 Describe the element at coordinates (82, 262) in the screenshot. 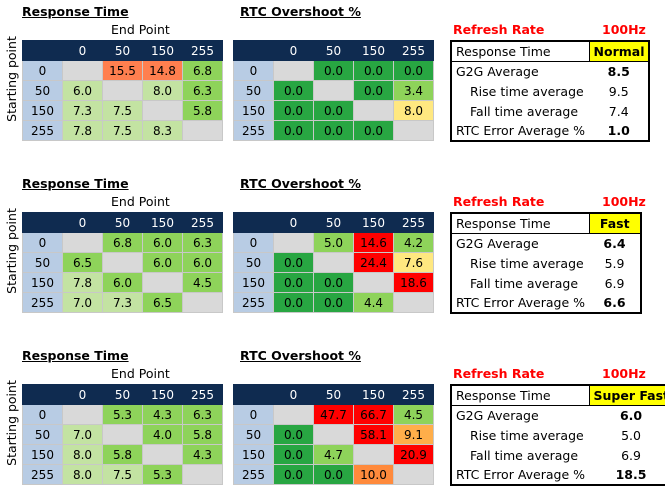

I see `data-cell: 6.5` at that location.